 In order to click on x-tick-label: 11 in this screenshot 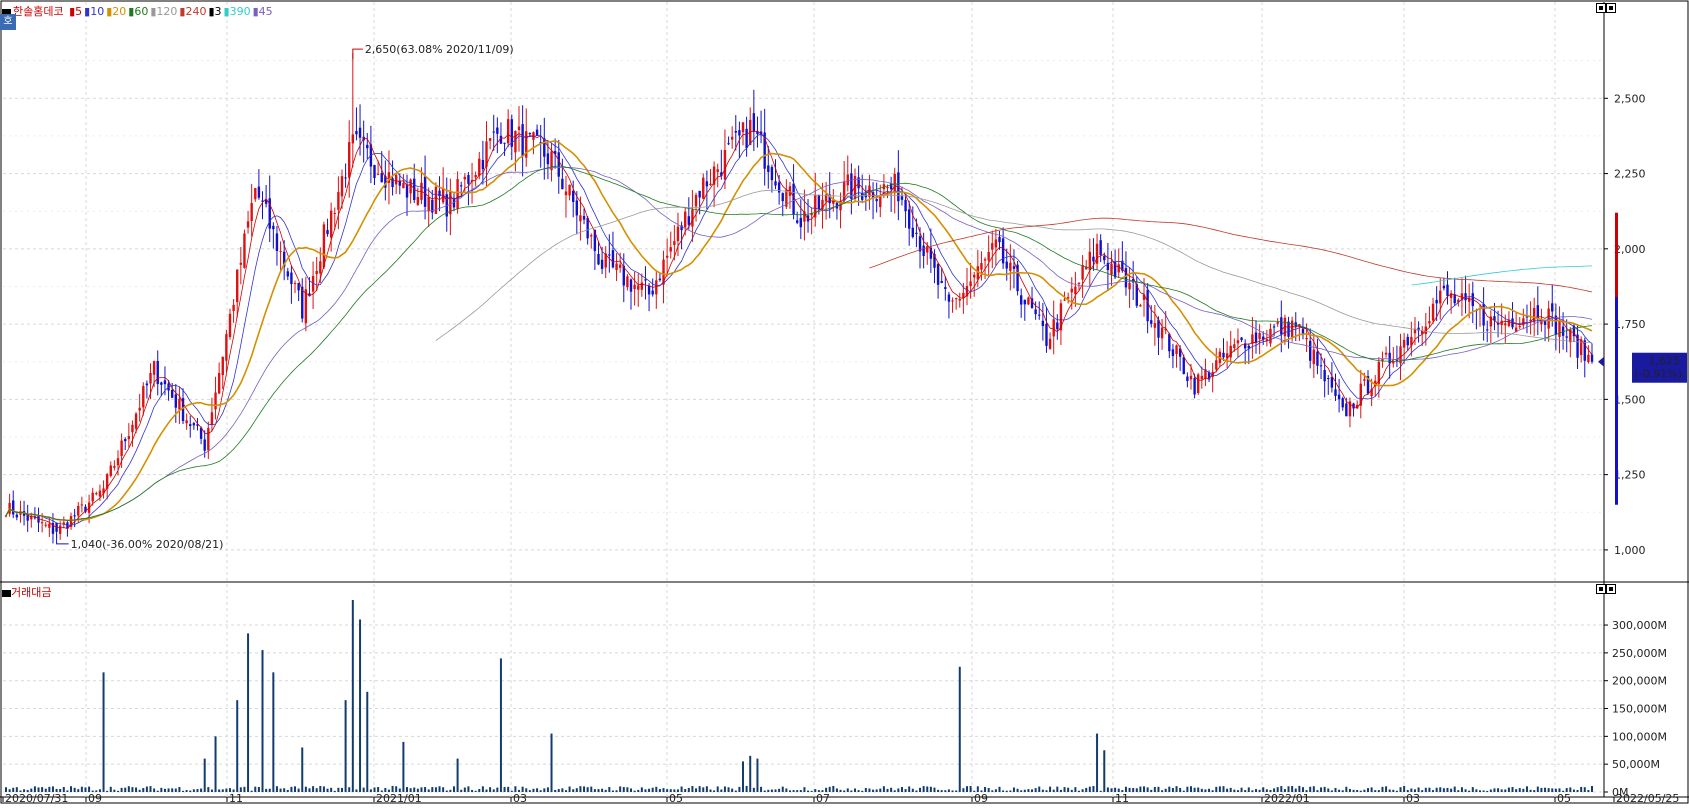, I will do `click(236, 798)`.